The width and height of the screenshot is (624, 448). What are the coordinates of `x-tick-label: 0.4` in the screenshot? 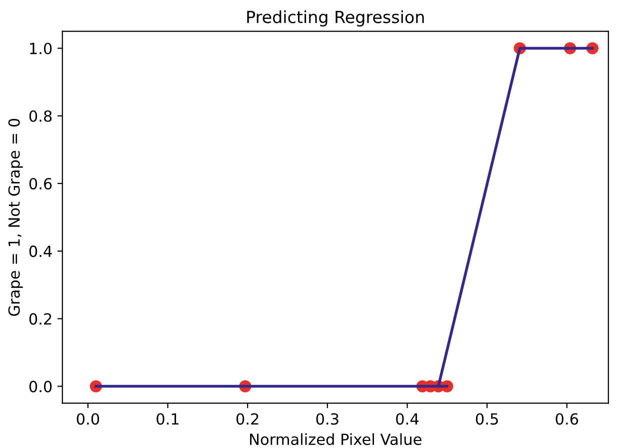 It's located at (407, 419).